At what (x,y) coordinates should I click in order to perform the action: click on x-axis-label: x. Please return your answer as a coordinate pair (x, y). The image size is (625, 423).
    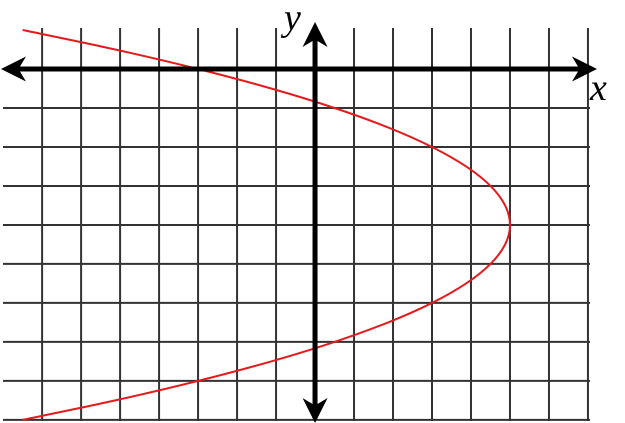
    Looking at the image, I should click on (598, 88).